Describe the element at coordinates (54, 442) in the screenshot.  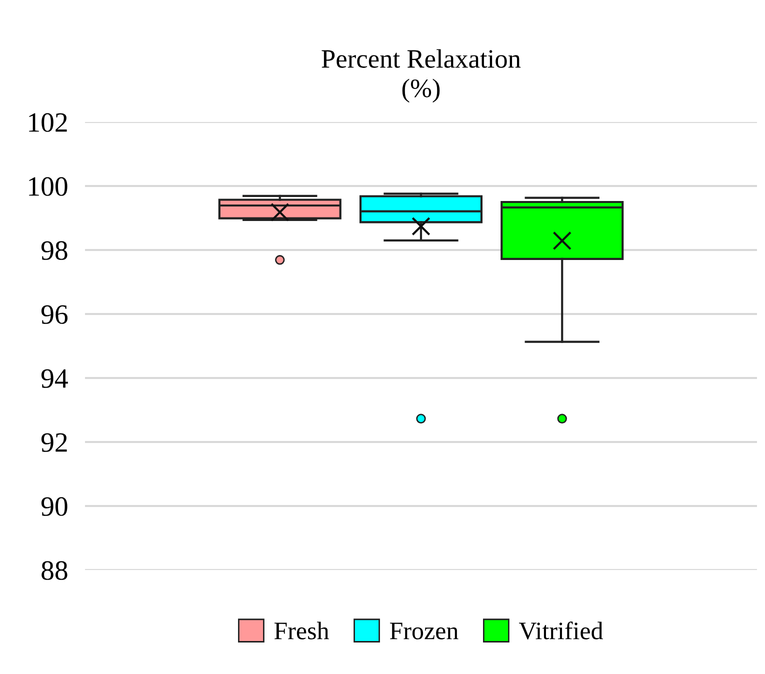
I see `y-tick-label: 92` at that location.